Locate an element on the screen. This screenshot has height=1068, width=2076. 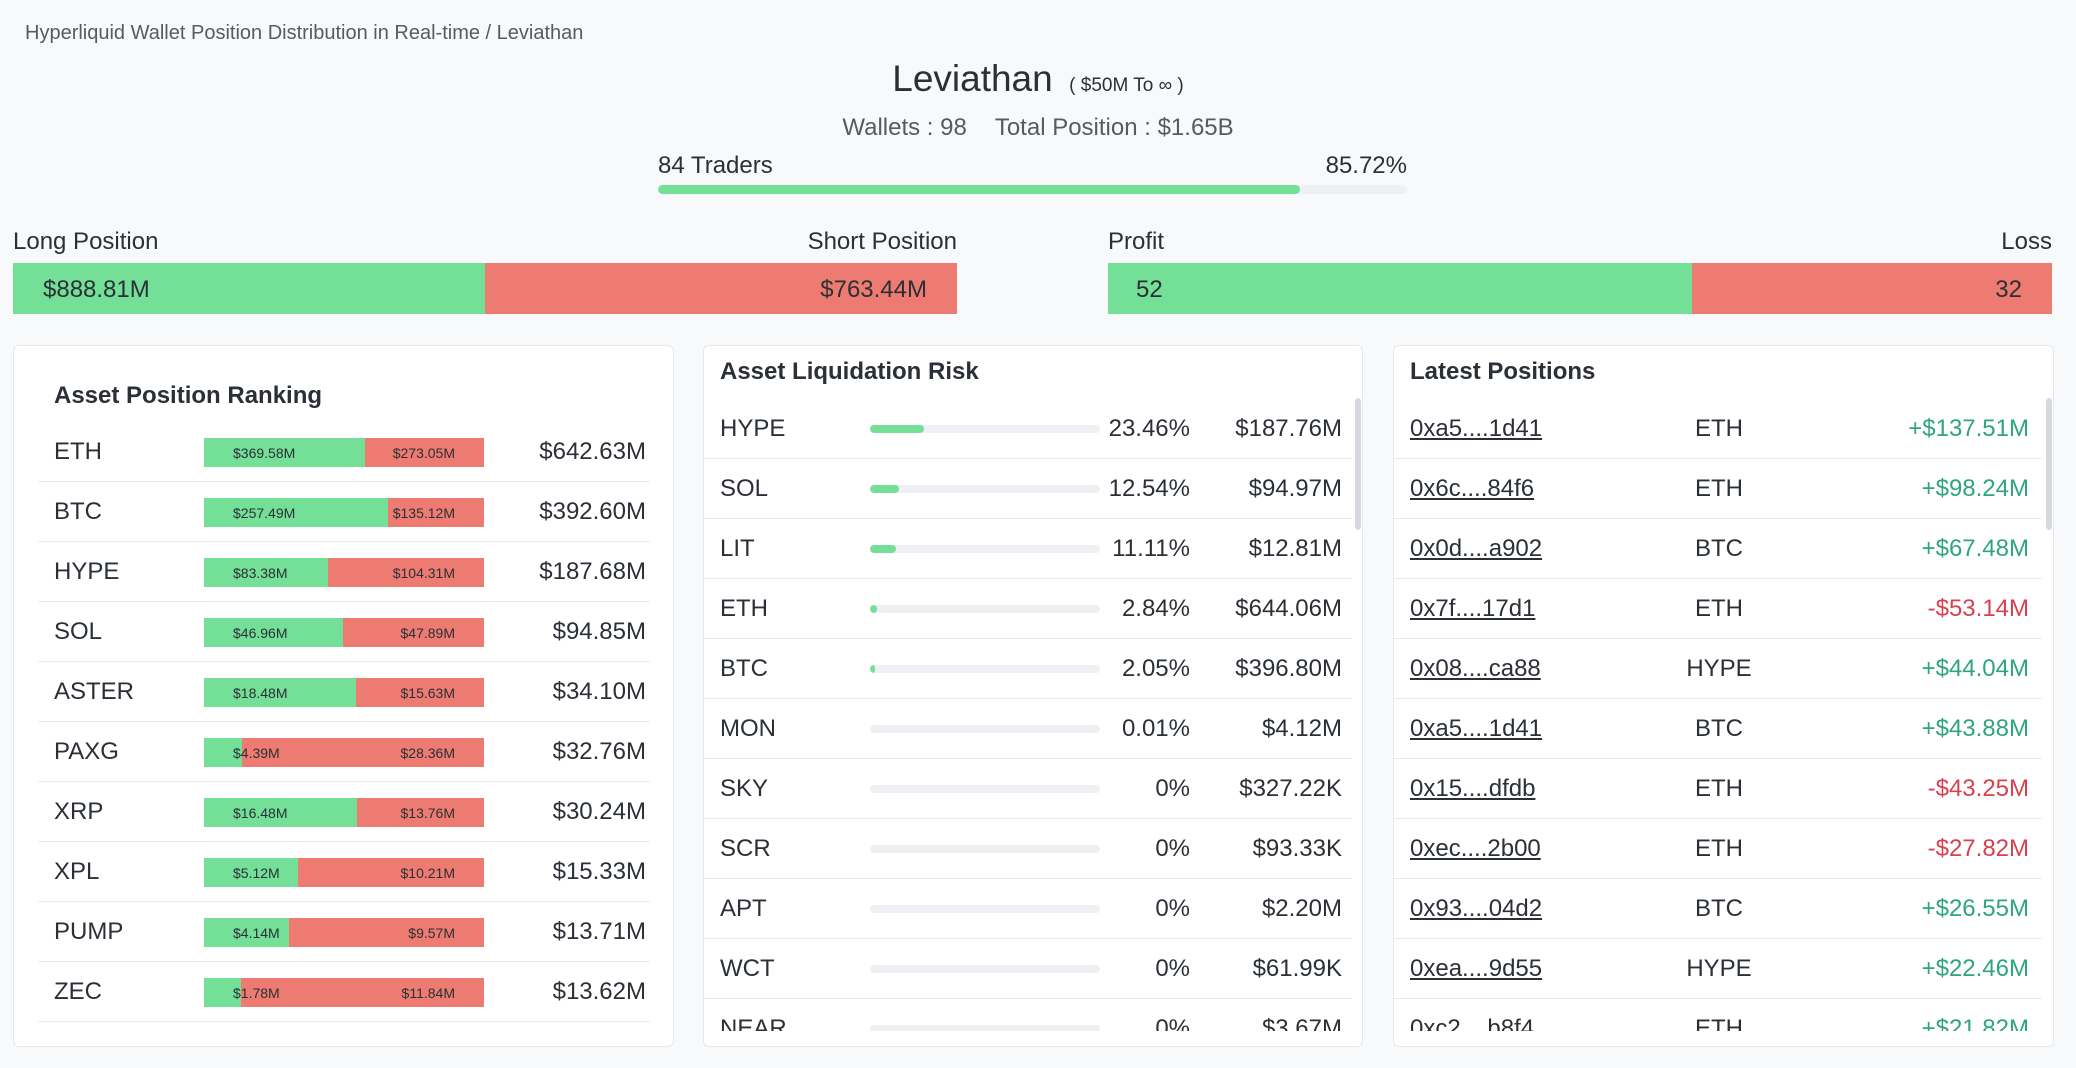
risk-row: SKY 0% $327.22K is located at coordinates (1028, 789).